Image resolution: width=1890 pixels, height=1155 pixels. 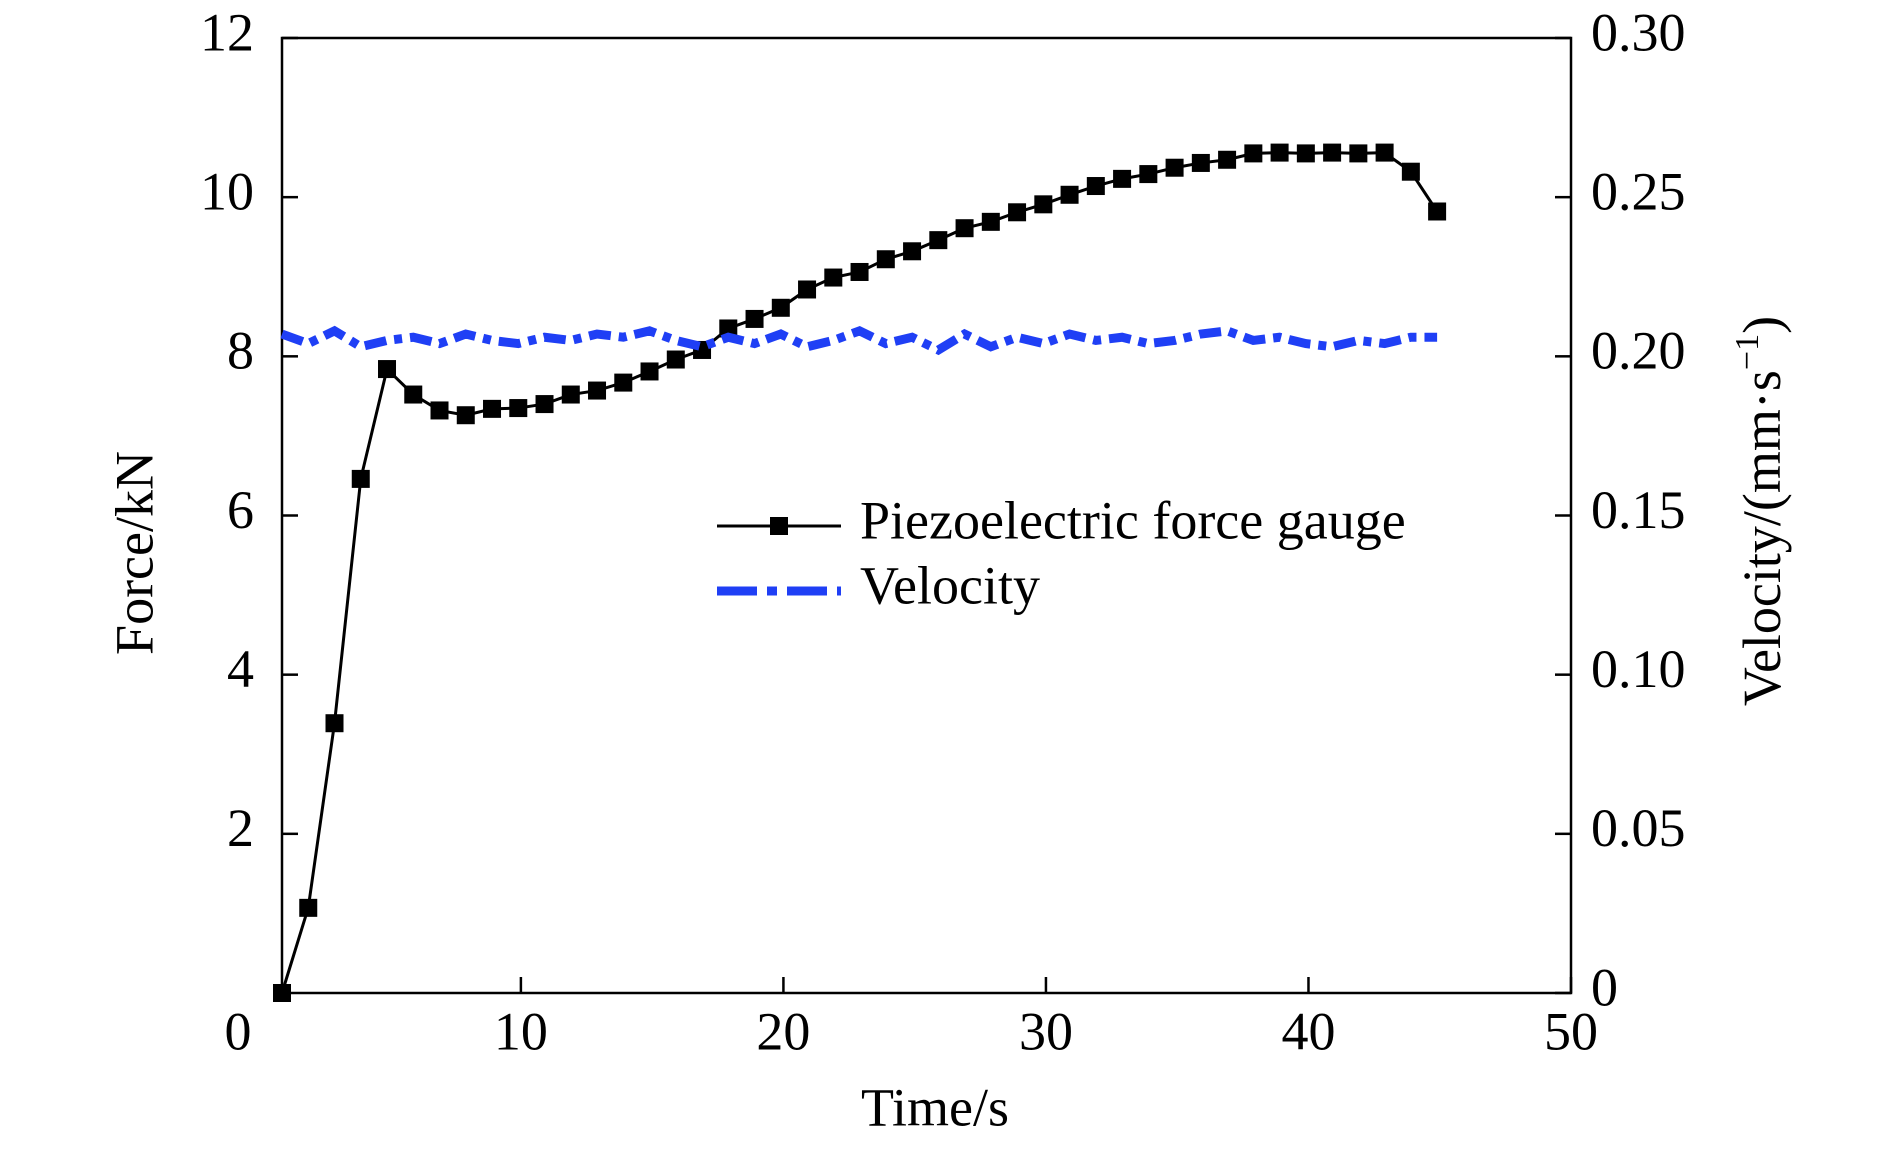 I want to click on y-tick-label: 12, so click(x=227, y=32).